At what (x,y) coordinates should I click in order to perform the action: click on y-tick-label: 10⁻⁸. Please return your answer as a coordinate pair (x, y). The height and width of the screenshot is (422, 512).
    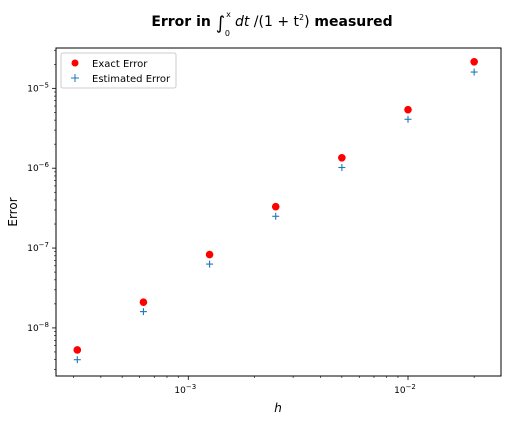
    Looking at the image, I should click on (38, 327).